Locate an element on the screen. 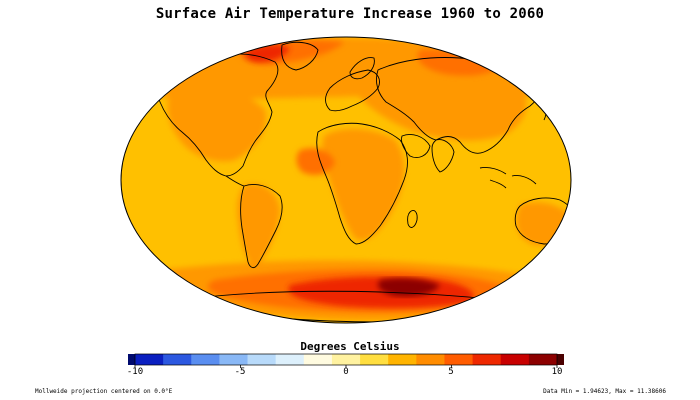 This screenshot has width=700, height=400. coastline-central-america is located at coordinates (235, 181).